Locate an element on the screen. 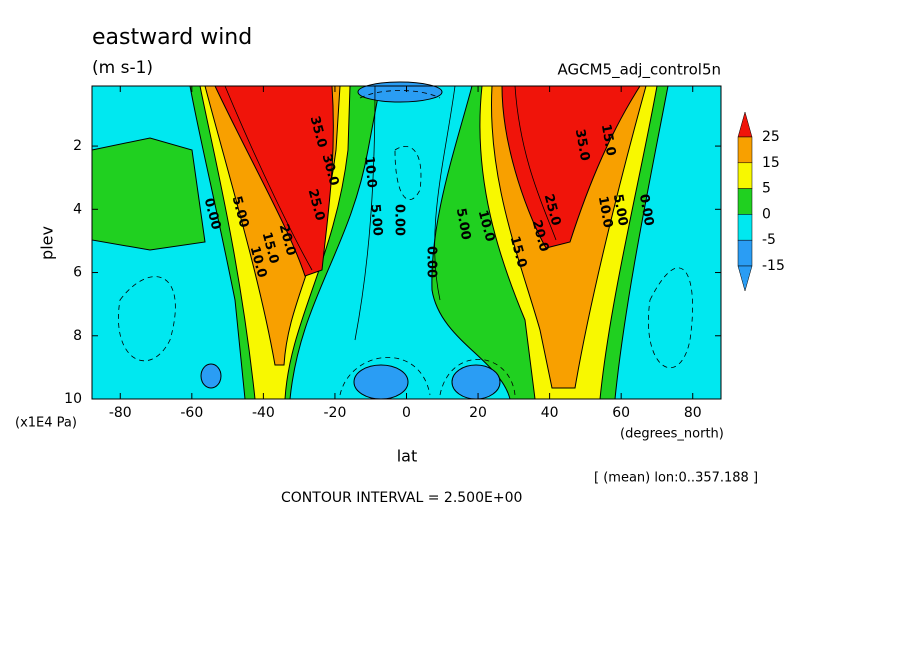 This screenshot has width=904, height=654. footer: [ (mean) lon:0..357.188 ] is located at coordinates (676, 478).